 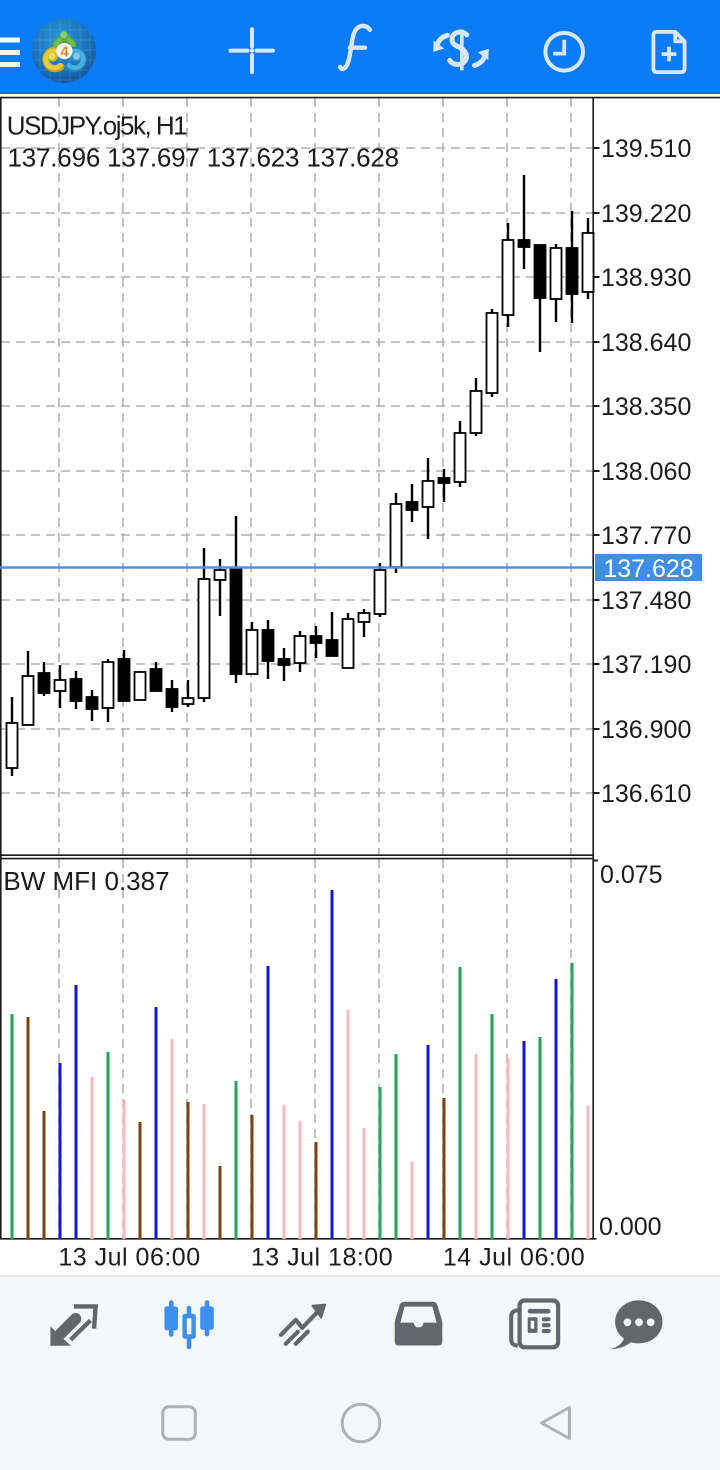 What do you see at coordinates (646, 794) in the screenshot?
I see `svg-text: 136.610` at bounding box center [646, 794].